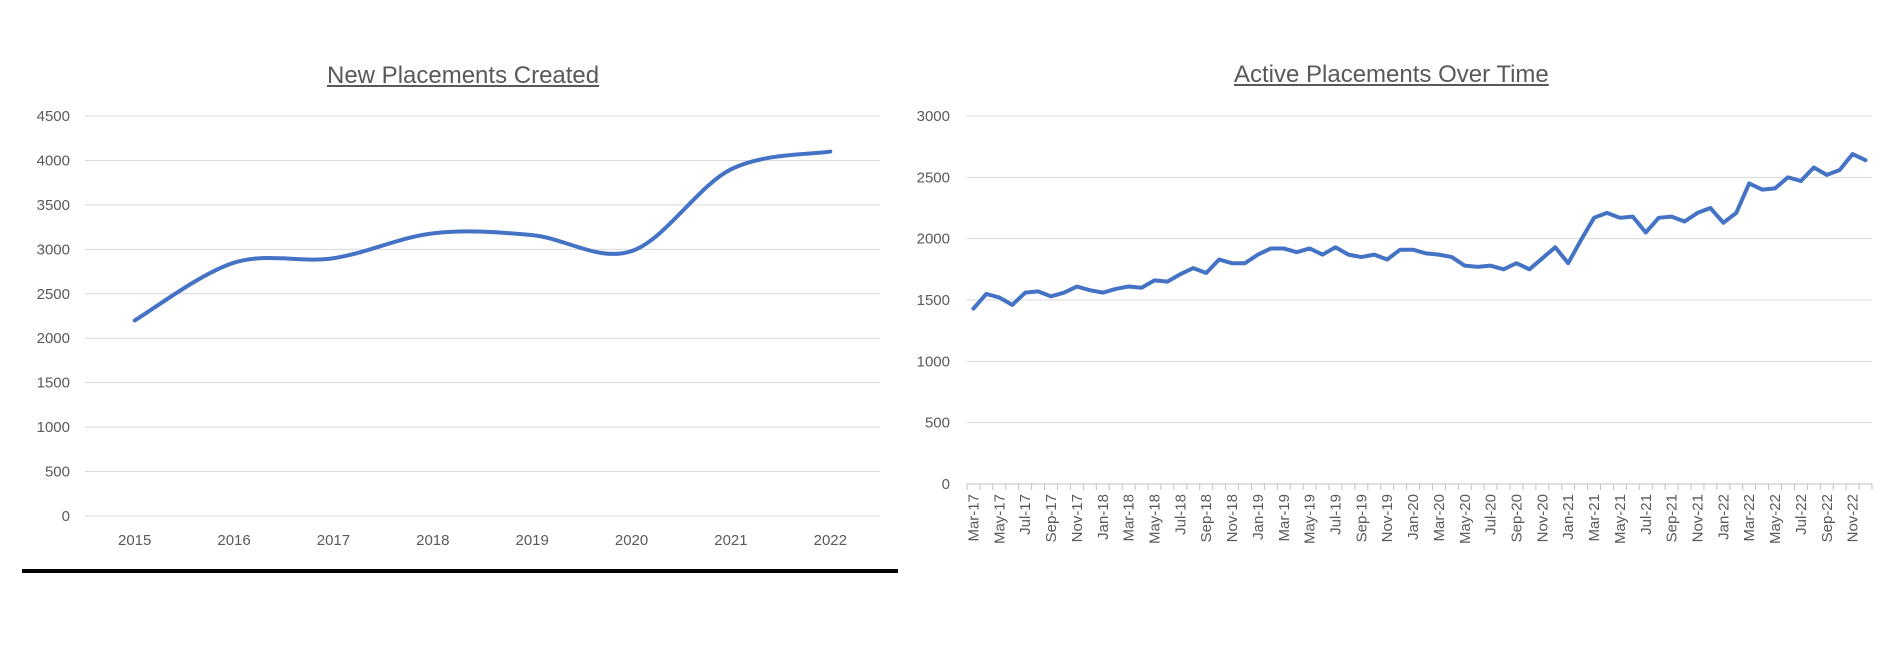  What do you see at coordinates (1154, 519) in the screenshot?
I see `x-tick-label: May-18` at bounding box center [1154, 519].